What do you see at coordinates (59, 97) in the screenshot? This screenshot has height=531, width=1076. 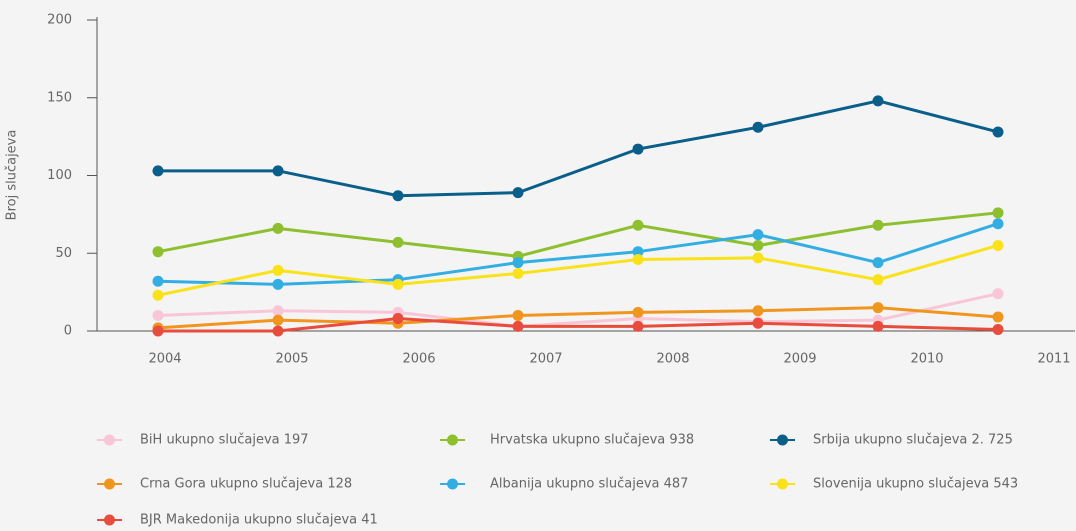 I see `y-tick-label: 150` at bounding box center [59, 97].